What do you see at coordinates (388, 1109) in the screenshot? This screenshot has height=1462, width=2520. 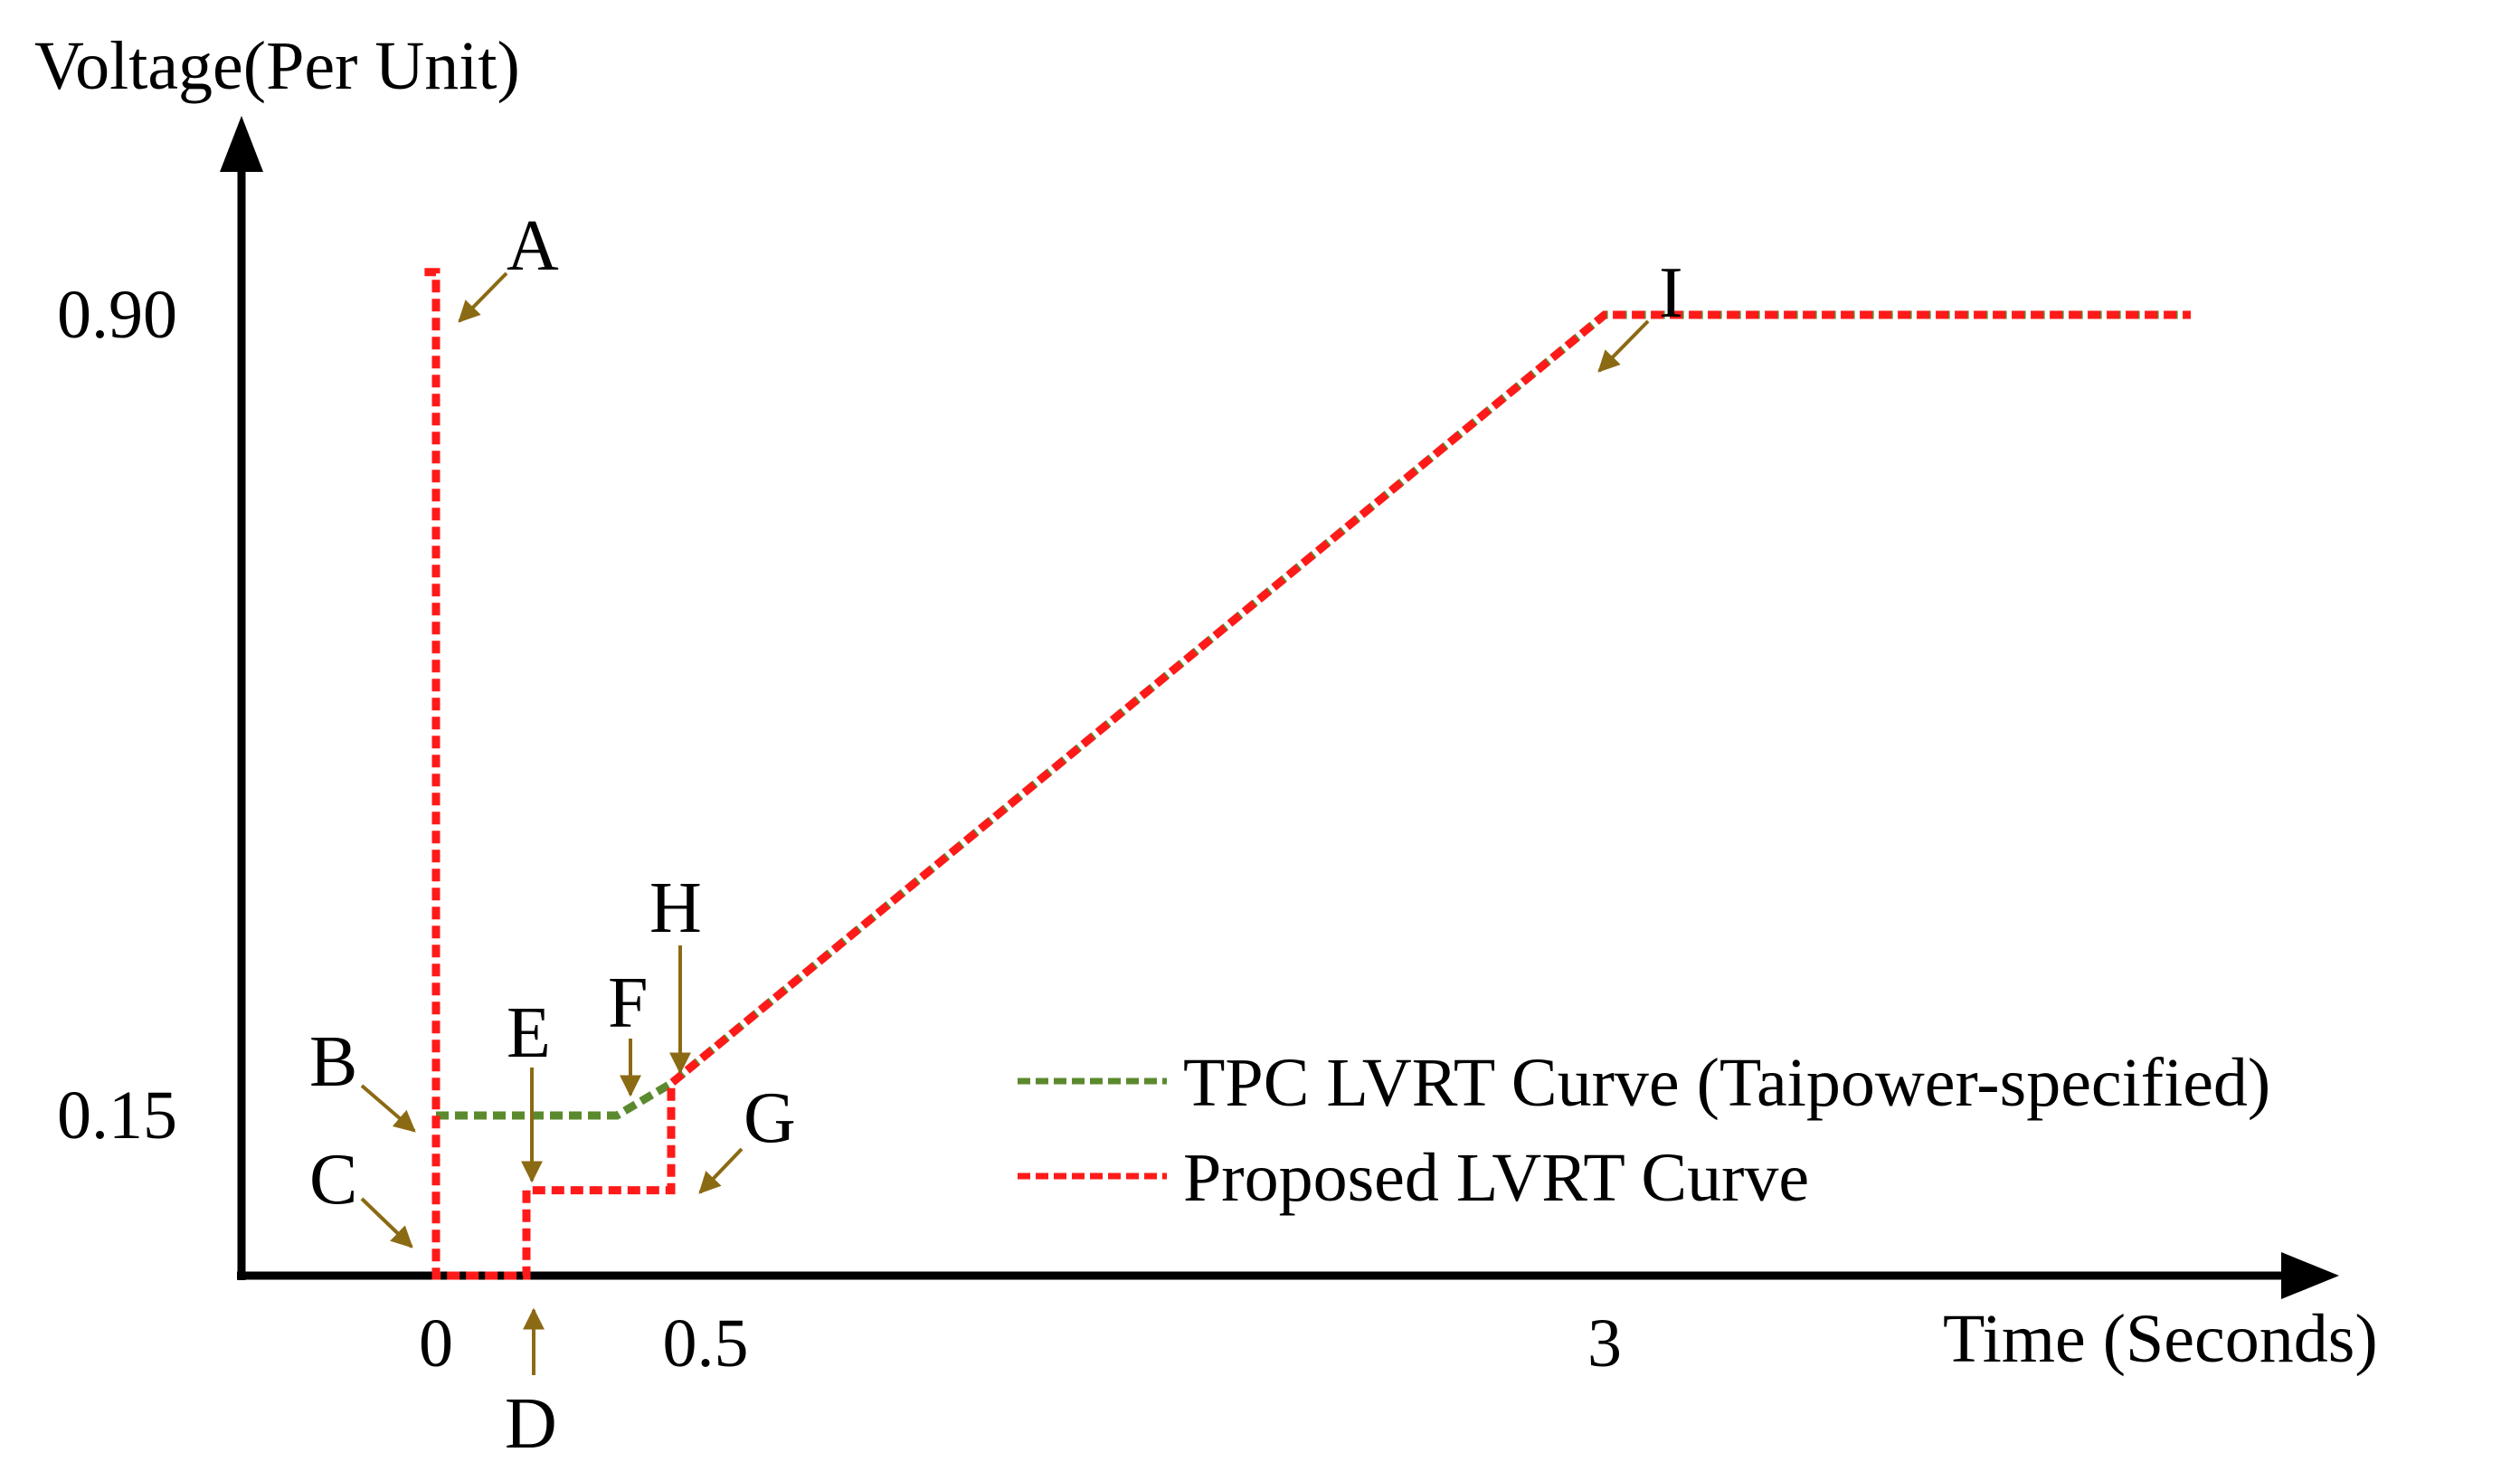 I see `annotation-arrow-b` at bounding box center [388, 1109].